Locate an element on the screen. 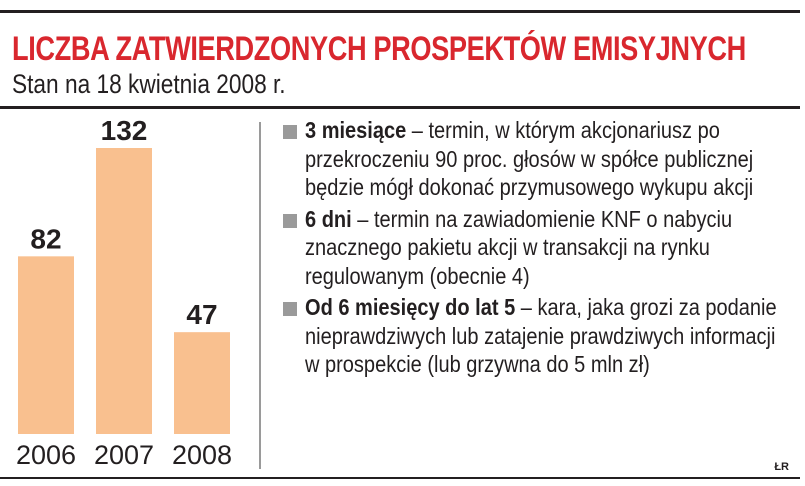 This screenshot has width=805, height=486. column-divider is located at coordinates (260, 295).